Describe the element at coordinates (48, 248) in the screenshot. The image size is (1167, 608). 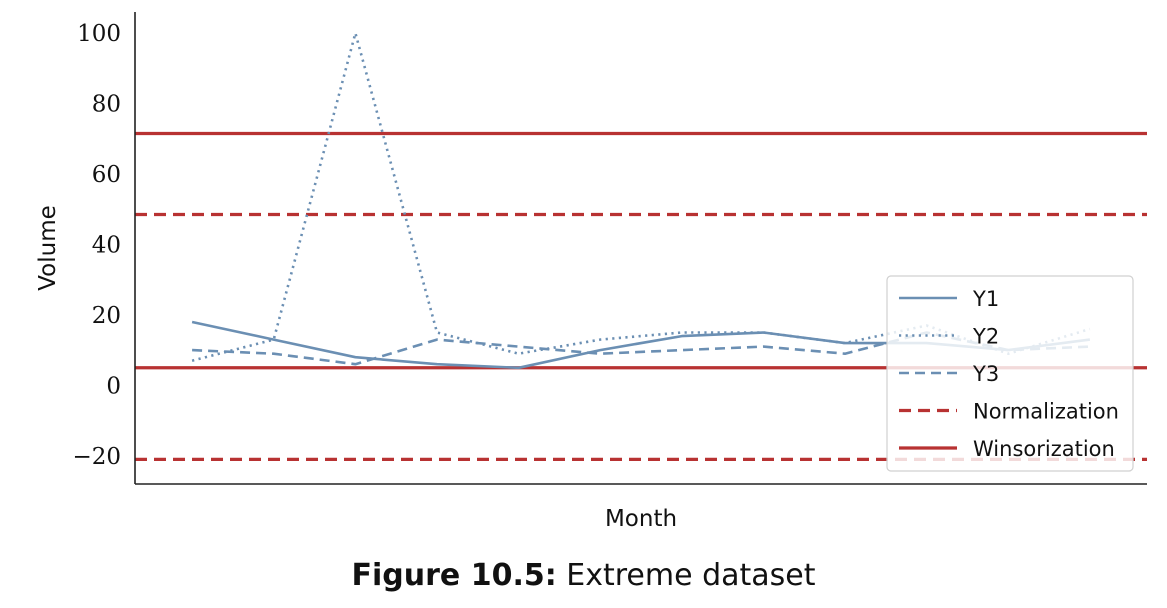
I see `y-axis-label: Volume` at that location.